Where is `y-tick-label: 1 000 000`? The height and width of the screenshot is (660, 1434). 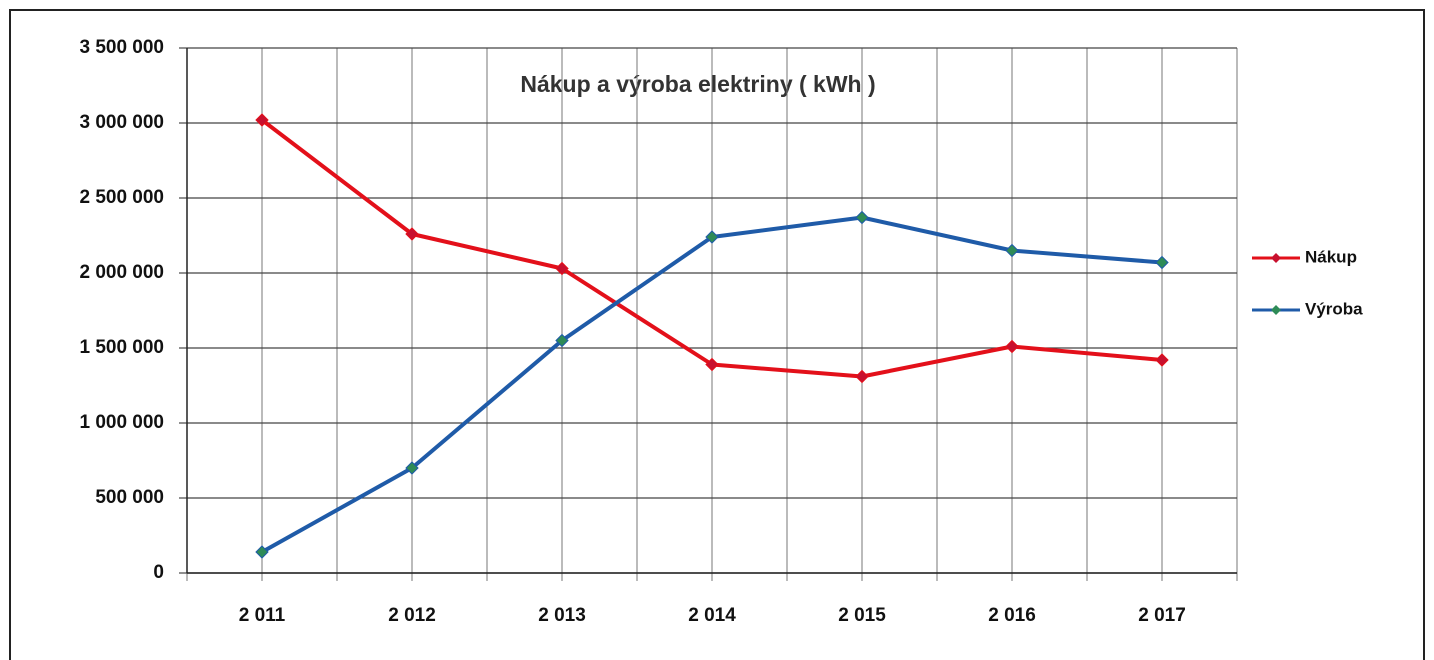 y-tick-label: 1 000 000 is located at coordinates (121, 422).